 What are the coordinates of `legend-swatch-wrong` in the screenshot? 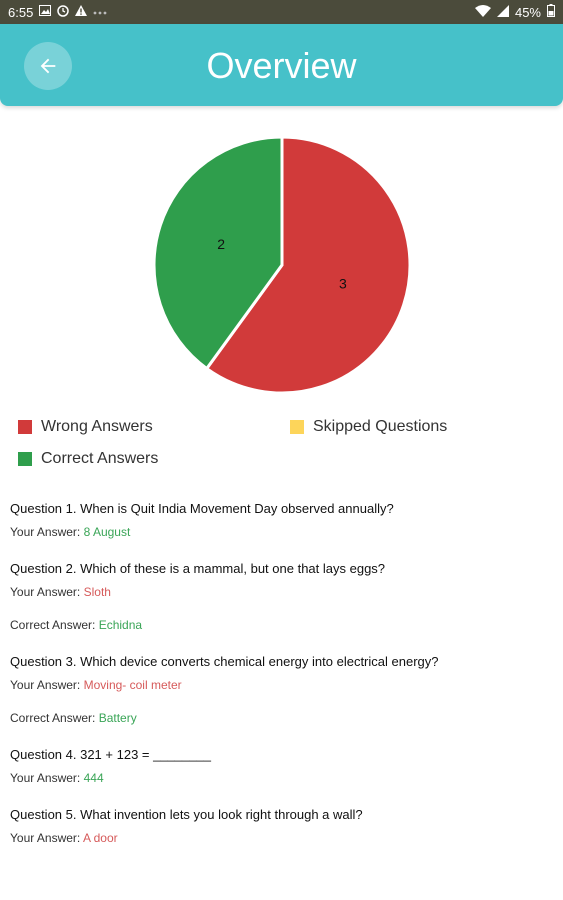 It's located at (25, 427).